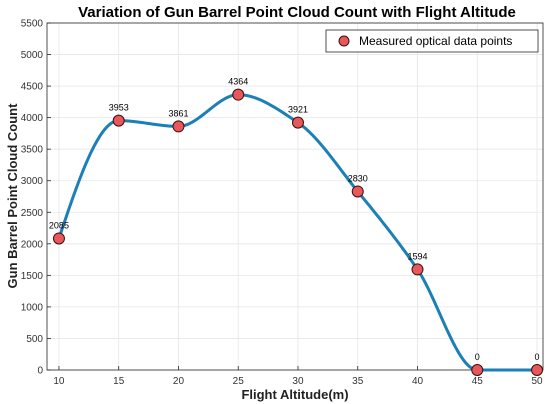 This screenshot has height=404, width=550. I want to click on x-tick-label: 30, so click(298, 381).